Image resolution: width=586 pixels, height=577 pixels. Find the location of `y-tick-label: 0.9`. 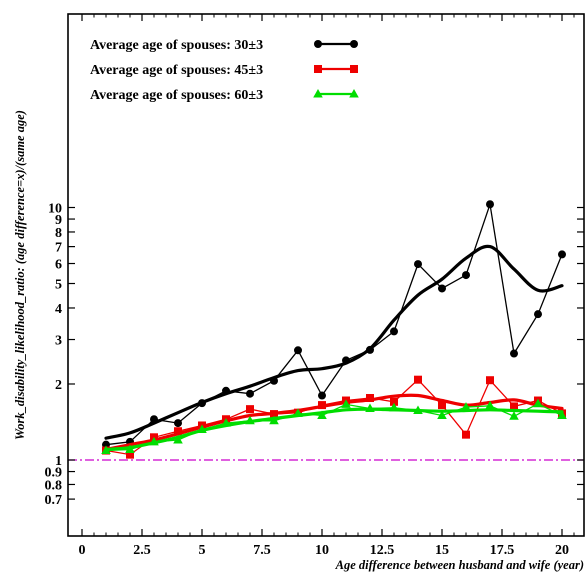

y-tick-label: 0.9 is located at coordinates (54, 473).